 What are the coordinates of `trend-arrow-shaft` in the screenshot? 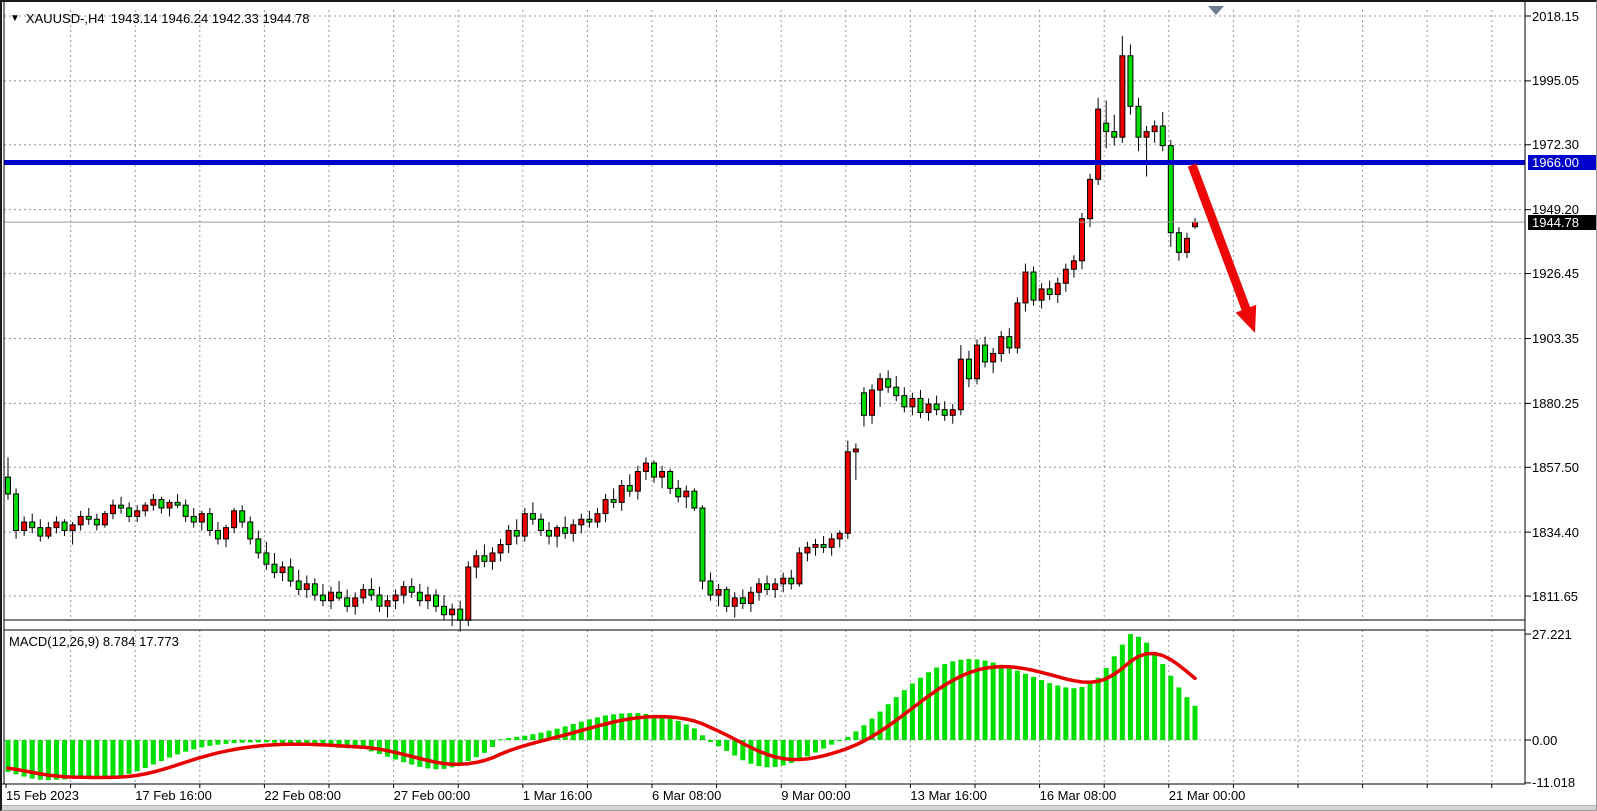 It's located at (1219, 237).